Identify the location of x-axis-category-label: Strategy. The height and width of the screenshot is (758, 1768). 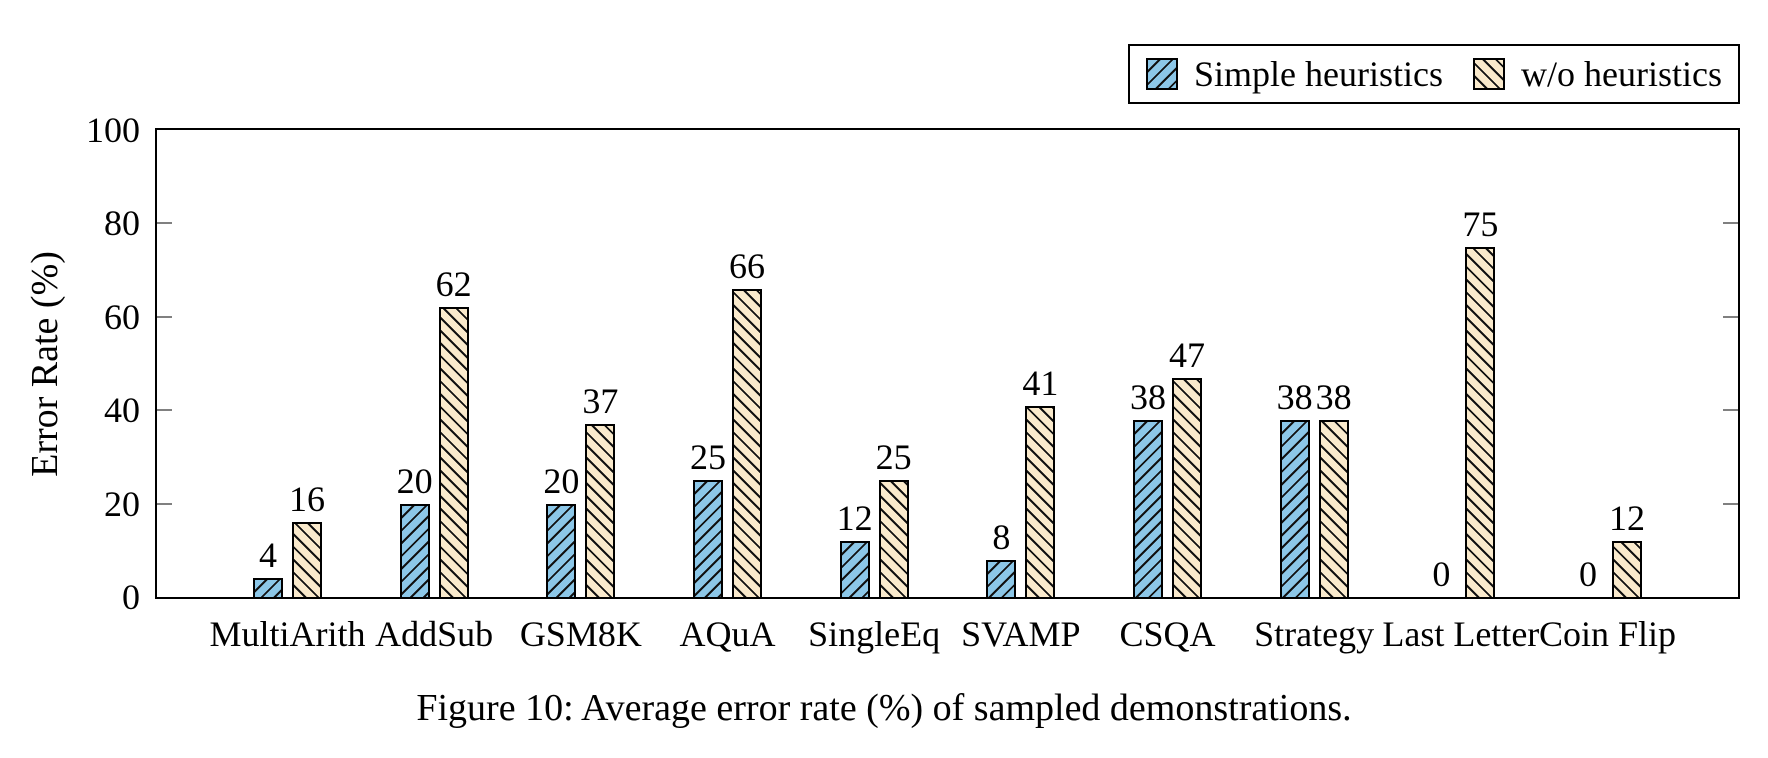
(1314, 634).